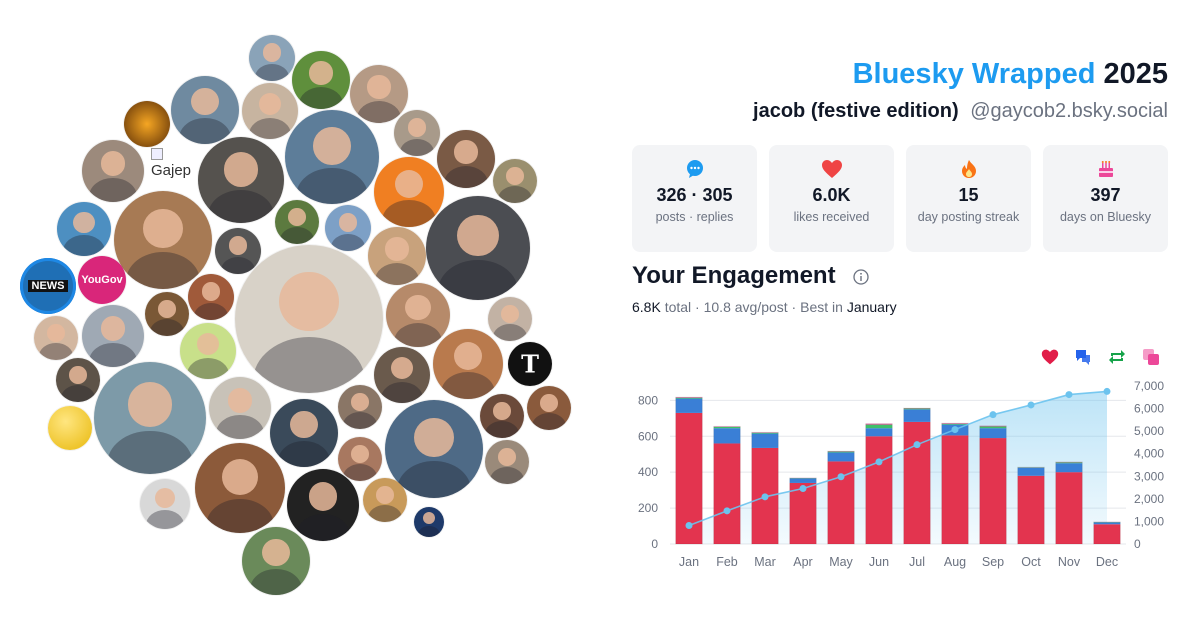 The height and width of the screenshot is (630, 1200). I want to click on x-tick-label: Mar, so click(765, 562).